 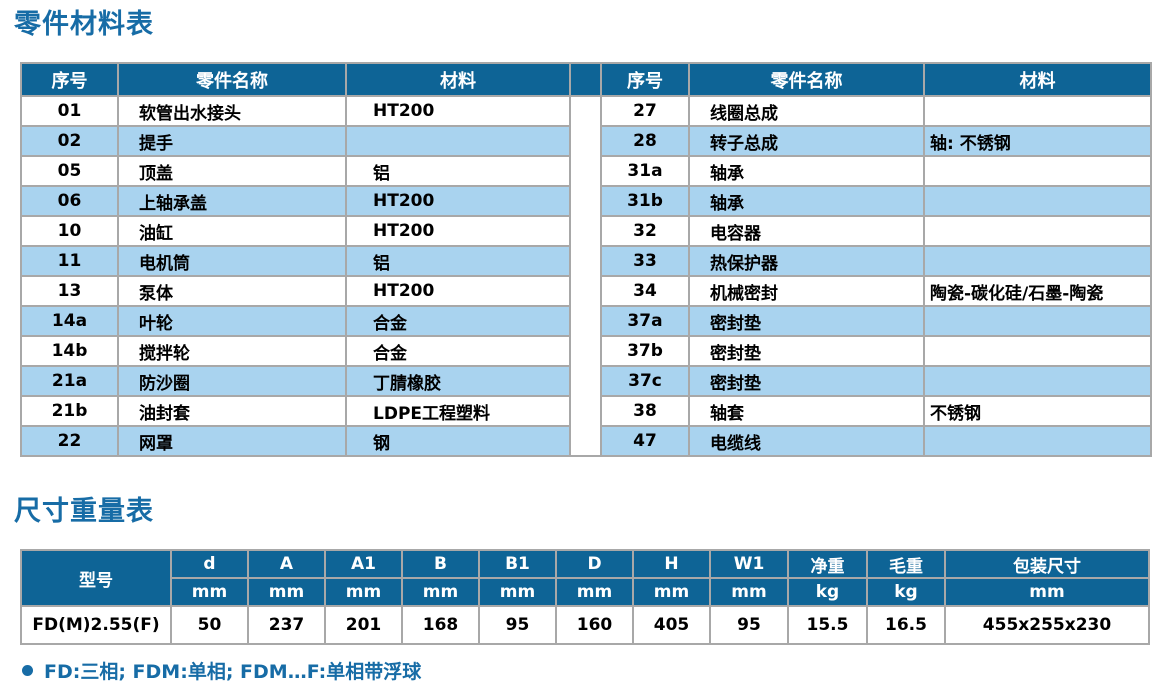 I want to click on part-no-cell: 02, so click(x=69, y=141).